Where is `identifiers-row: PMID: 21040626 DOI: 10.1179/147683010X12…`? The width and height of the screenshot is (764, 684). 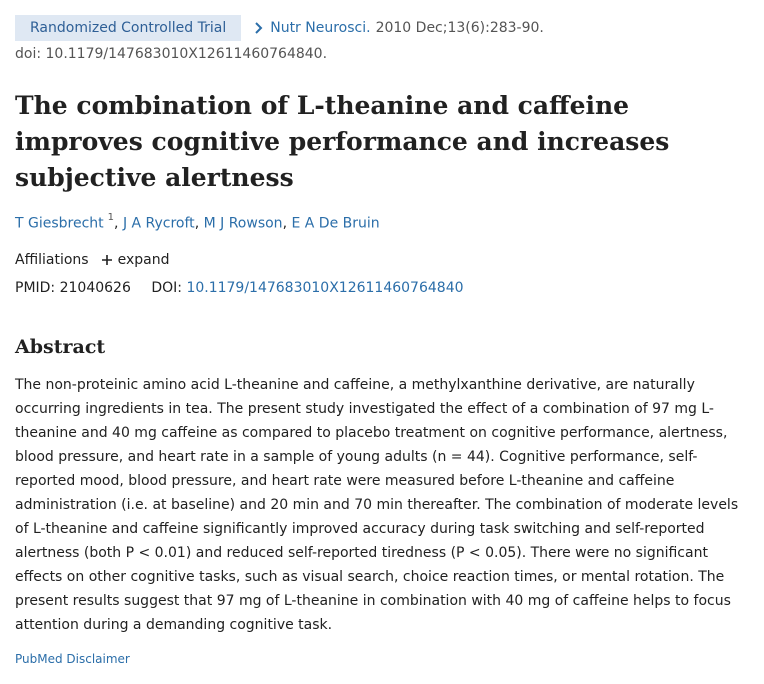 identifiers-row: PMID: 21040626 DOI: 10.1179/147683010X12… is located at coordinates (239, 288).